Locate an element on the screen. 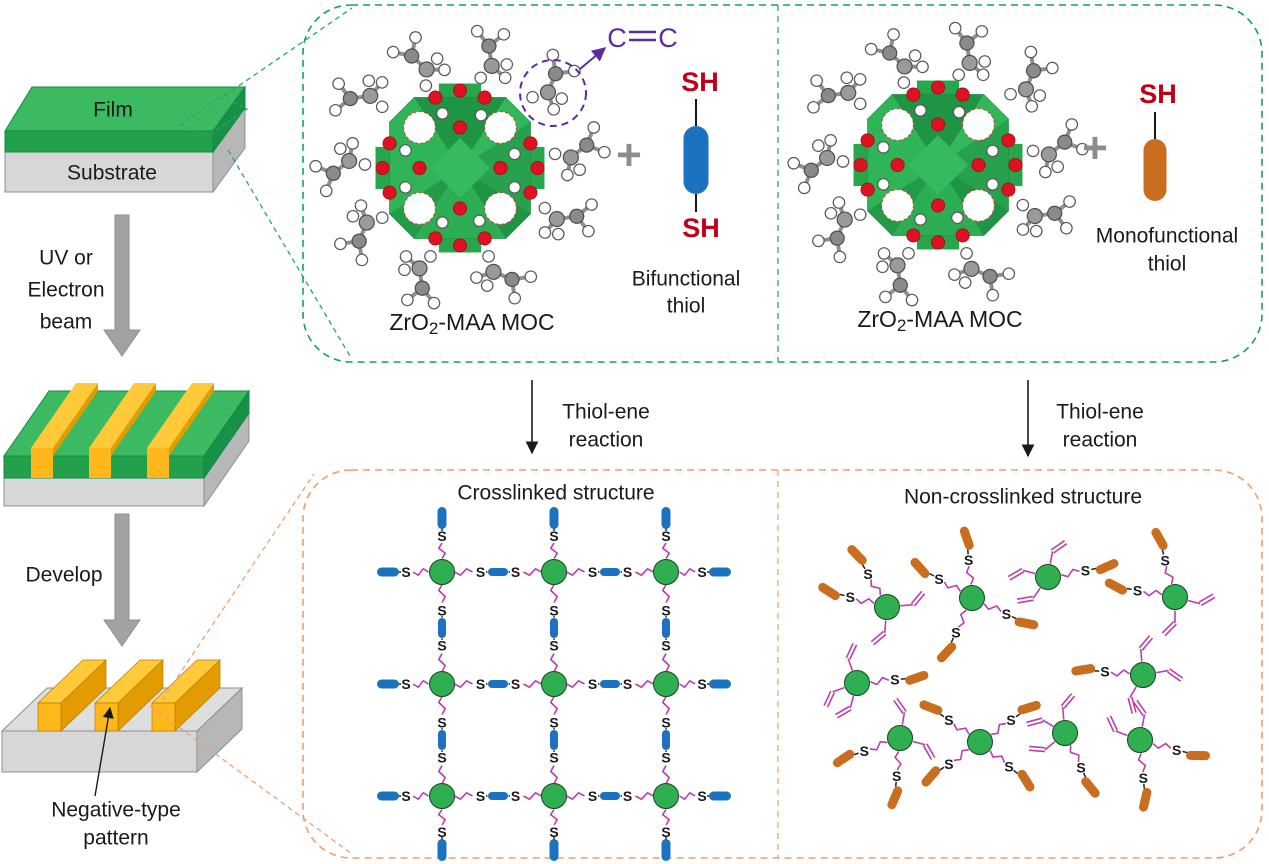 Image resolution: width=1269 pixels, height=864 pixels. bifunctional-thiol-capsule is located at coordinates (696, 160).